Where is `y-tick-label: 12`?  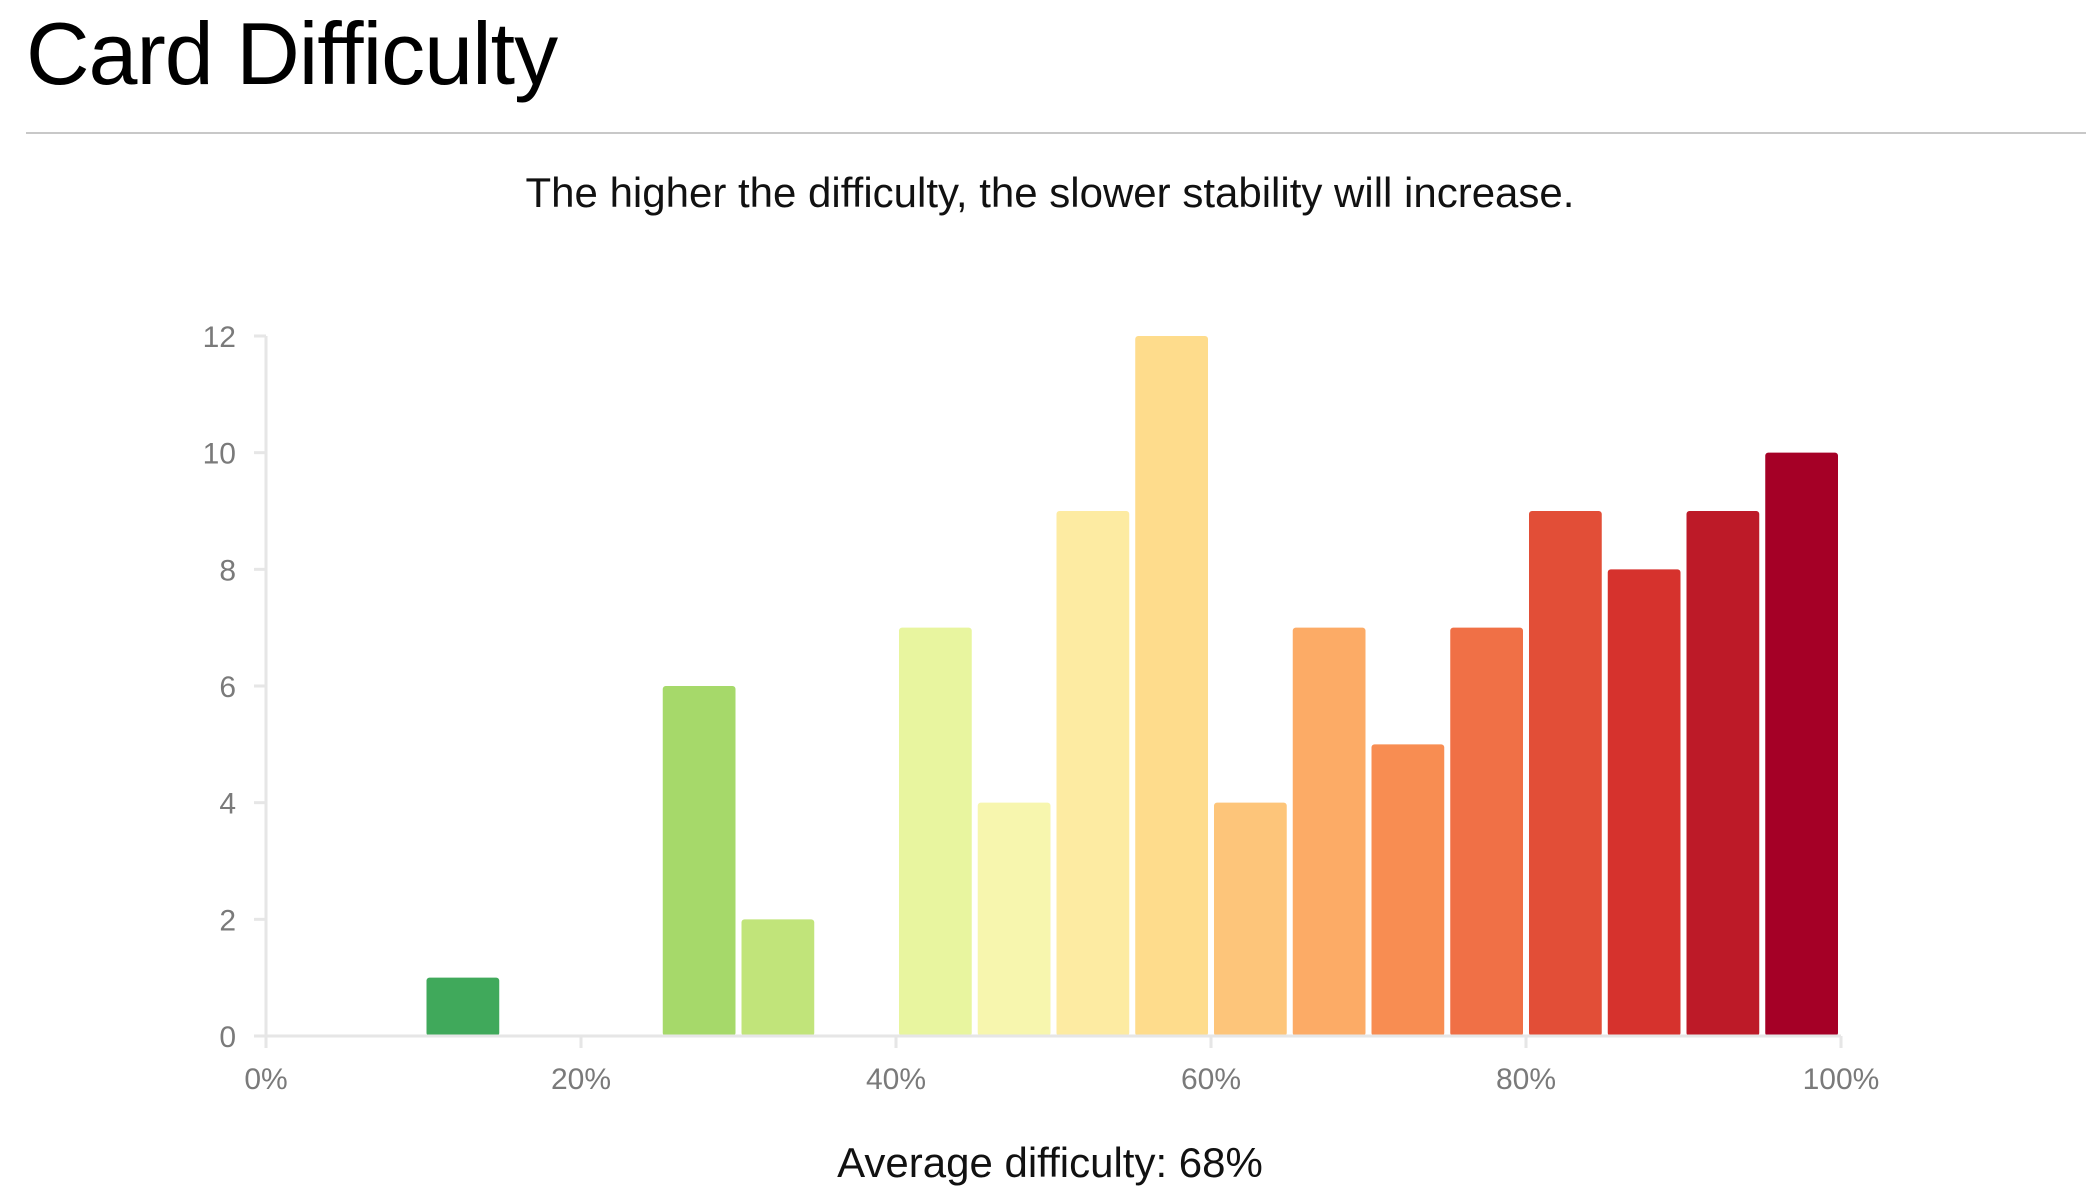
y-tick-label: 12 is located at coordinates (219, 337).